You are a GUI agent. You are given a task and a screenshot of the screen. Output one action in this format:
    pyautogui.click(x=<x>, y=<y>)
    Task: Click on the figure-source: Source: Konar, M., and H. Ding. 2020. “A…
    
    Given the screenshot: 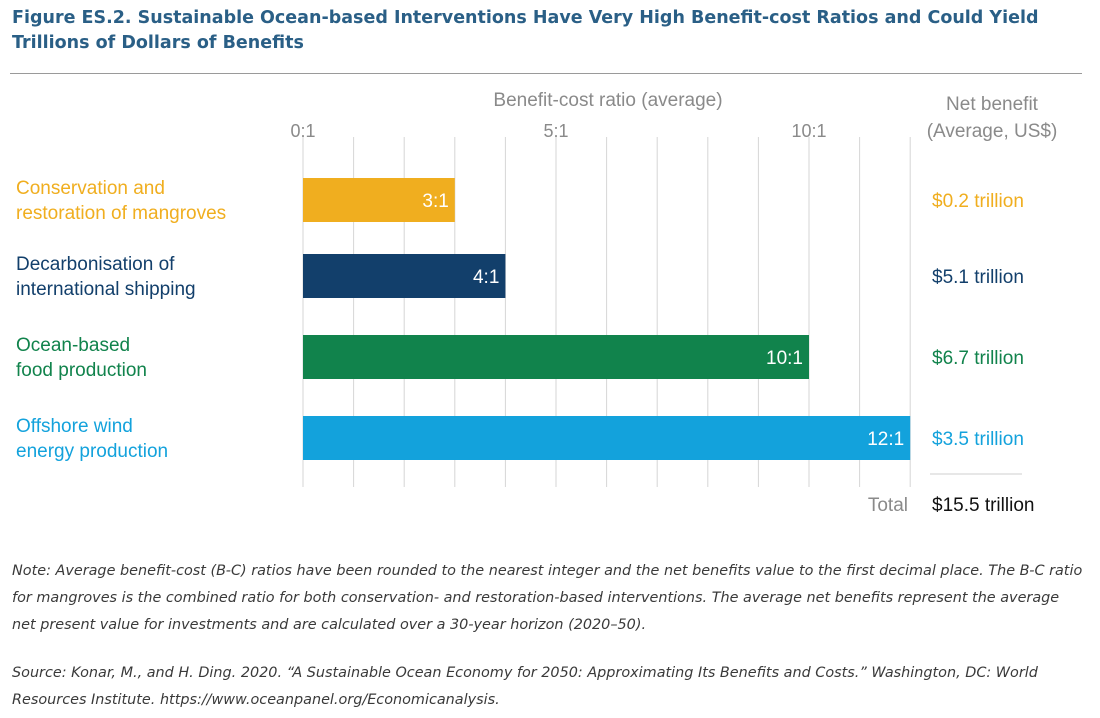 What is the action you would take?
    pyautogui.click(x=525, y=686)
    